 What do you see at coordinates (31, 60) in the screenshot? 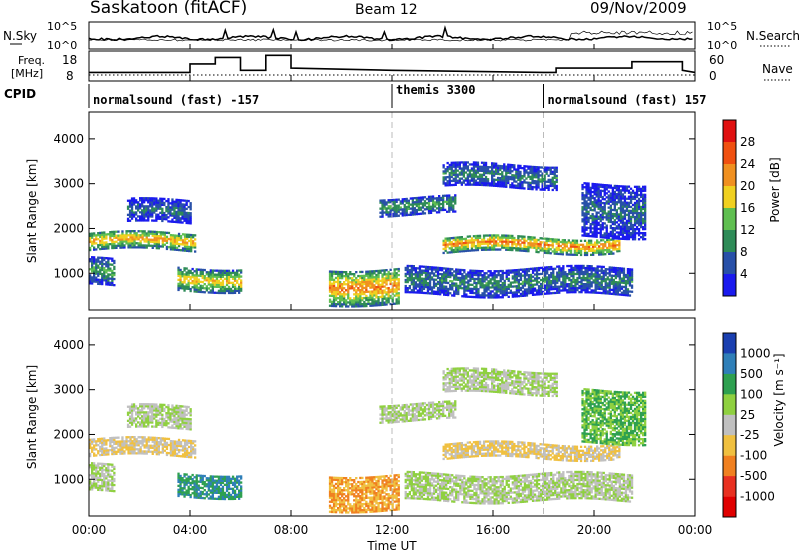
I see `freq-label-line1: Freq.` at bounding box center [31, 60].